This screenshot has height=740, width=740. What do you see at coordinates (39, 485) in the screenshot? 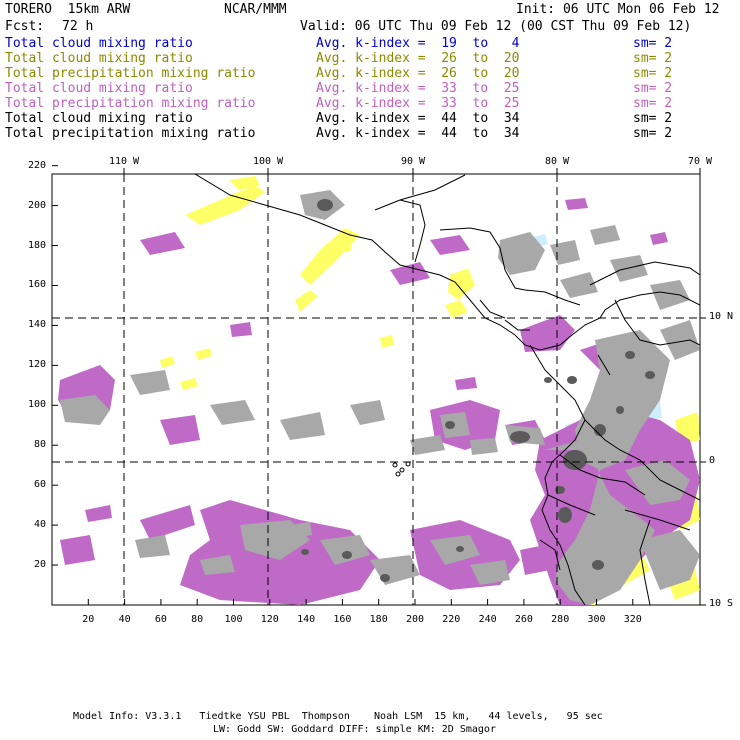
I see `y-tick-label: 60` at bounding box center [39, 485].